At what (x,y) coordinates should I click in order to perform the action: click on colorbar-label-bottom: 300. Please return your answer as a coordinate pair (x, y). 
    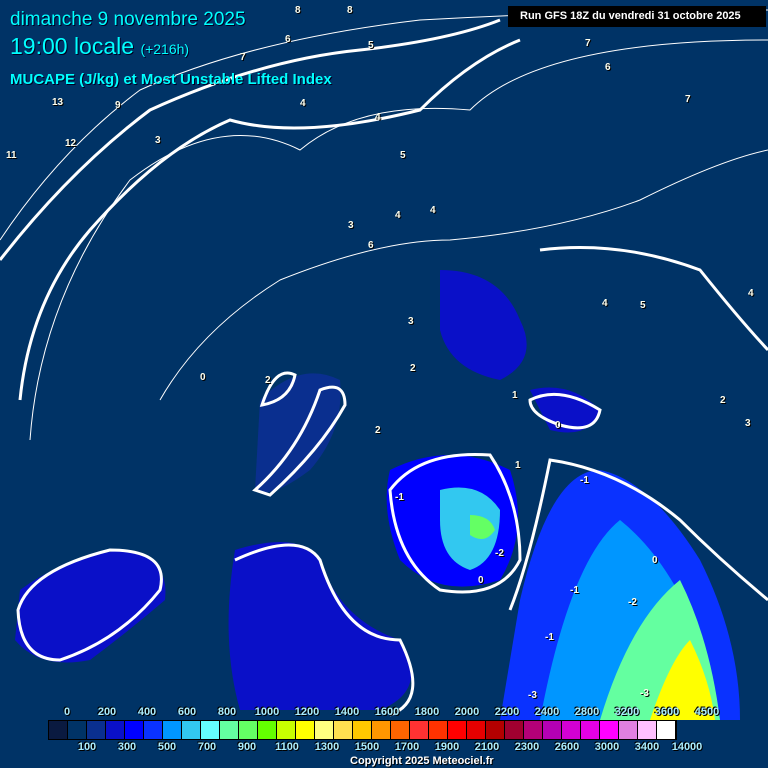
    Looking at the image, I should click on (127, 747).